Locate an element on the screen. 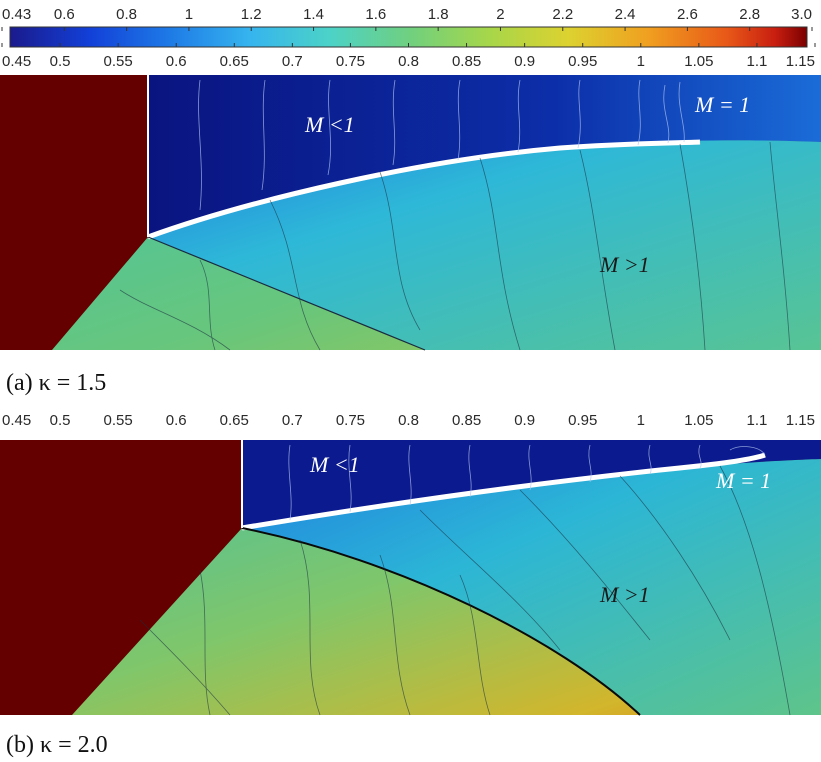 The image size is (821, 762). colorbar-bottom-tick: 0.9 is located at coordinates (524, 61).